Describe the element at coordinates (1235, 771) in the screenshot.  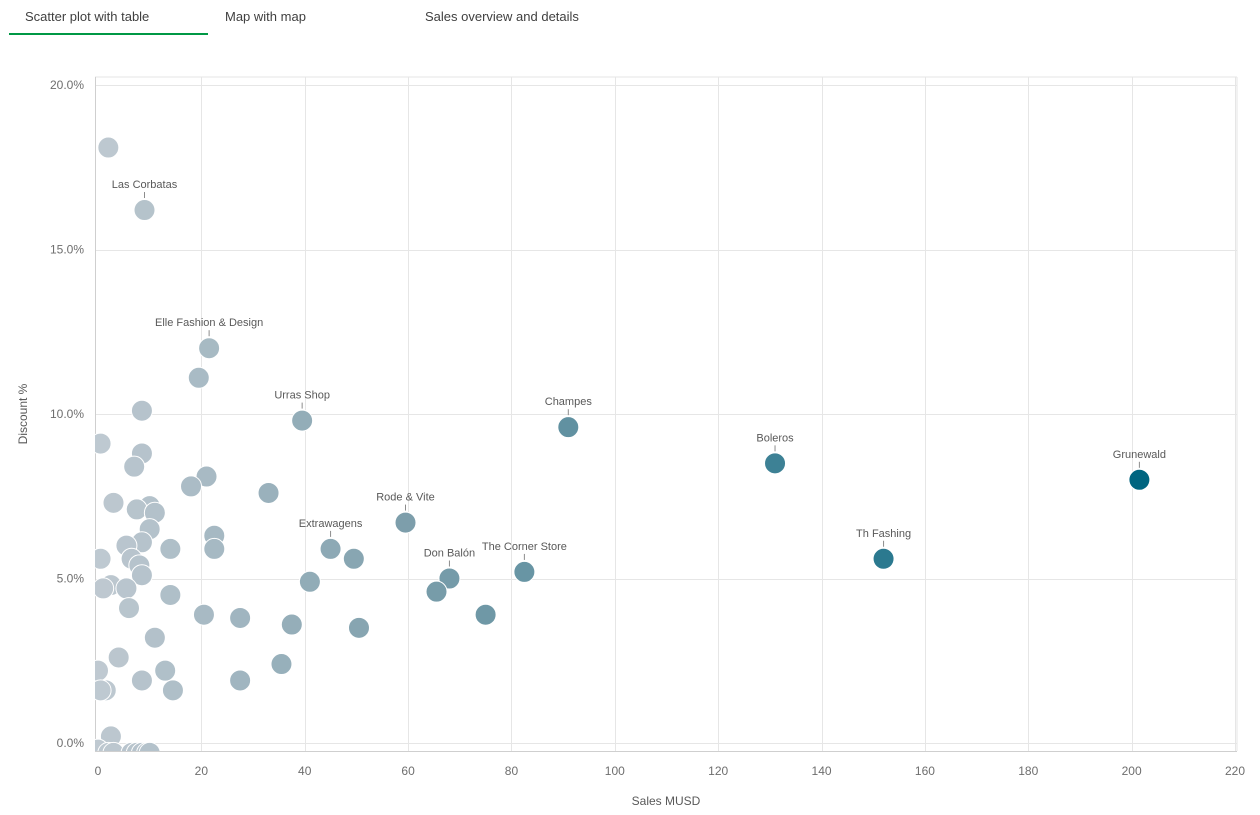
I see `x-tick-label: 220` at that location.